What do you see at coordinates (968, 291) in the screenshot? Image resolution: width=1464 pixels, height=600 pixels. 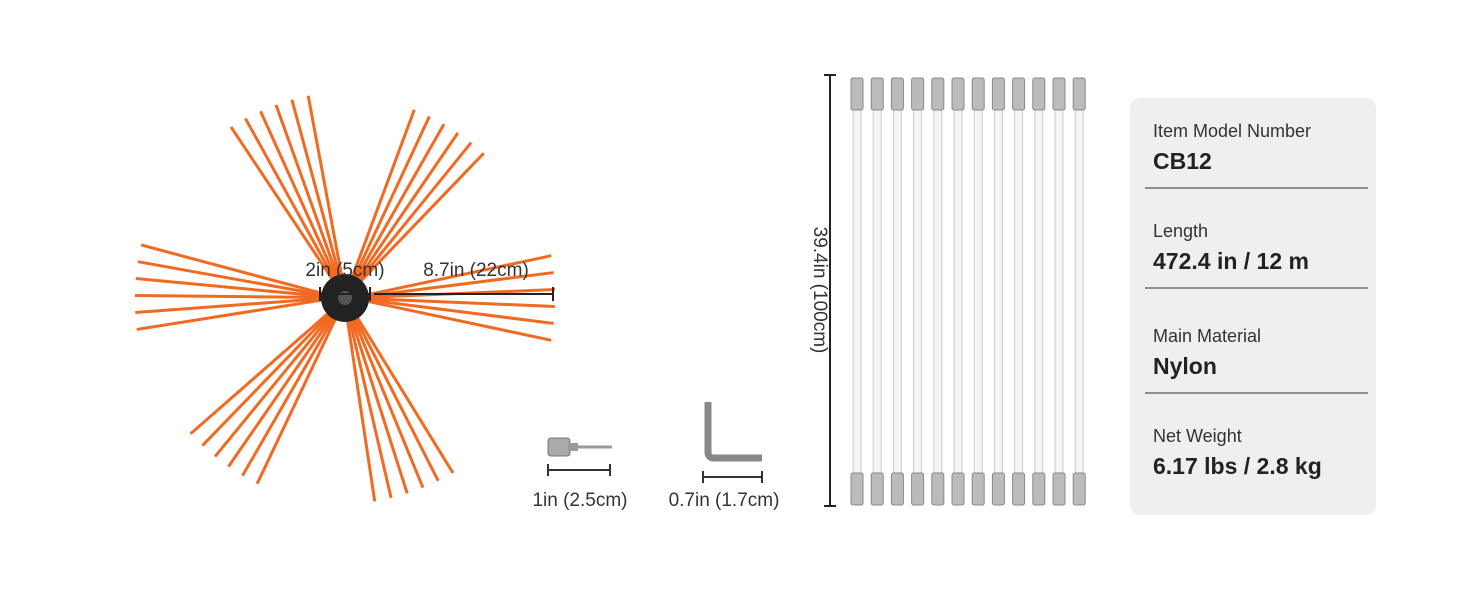 I see `rods-drawing` at bounding box center [968, 291].